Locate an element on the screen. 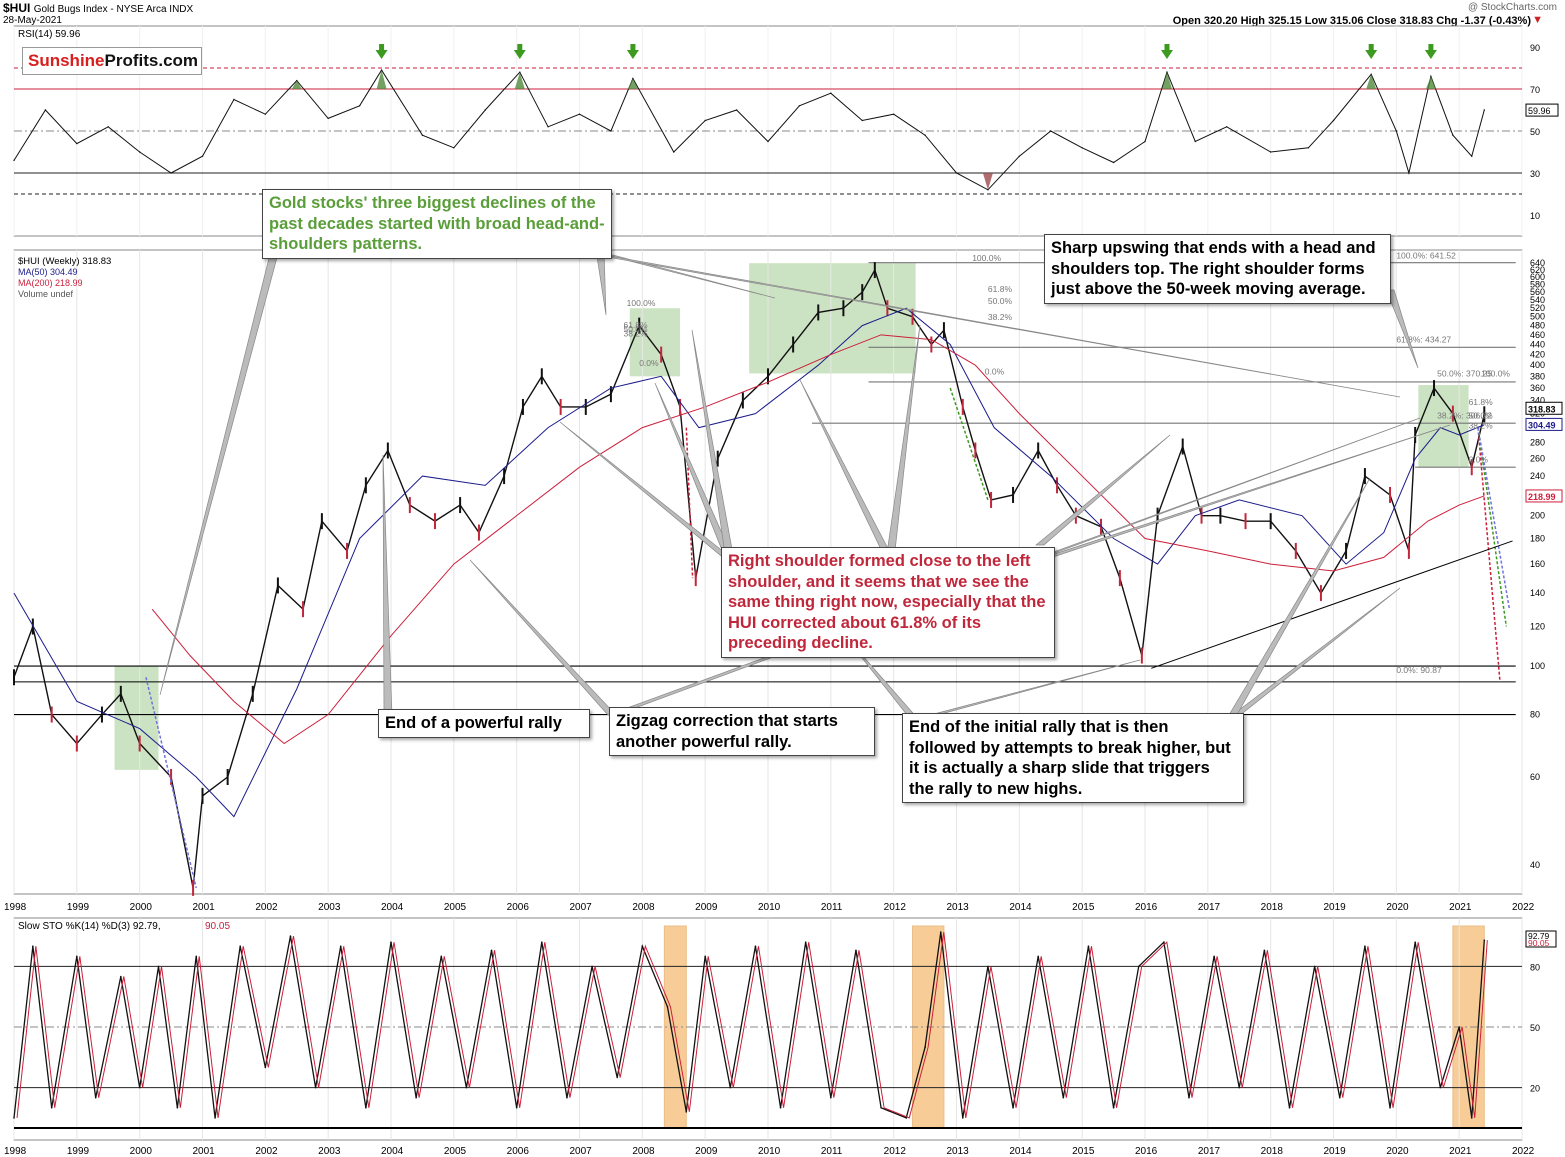 This screenshot has height=1157, width=1565. x-tick-label: 2003 is located at coordinates (329, 1151).